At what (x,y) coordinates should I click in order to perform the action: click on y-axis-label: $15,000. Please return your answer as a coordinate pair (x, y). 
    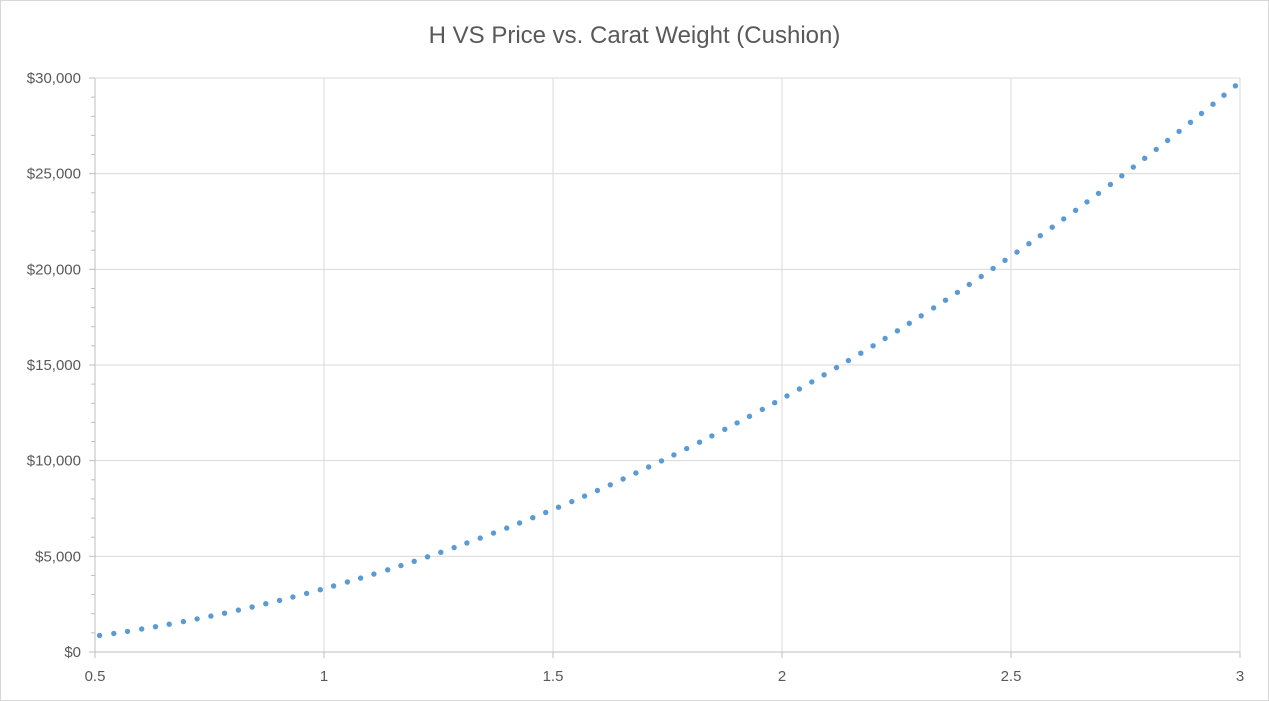
    Looking at the image, I should click on (54, 365).